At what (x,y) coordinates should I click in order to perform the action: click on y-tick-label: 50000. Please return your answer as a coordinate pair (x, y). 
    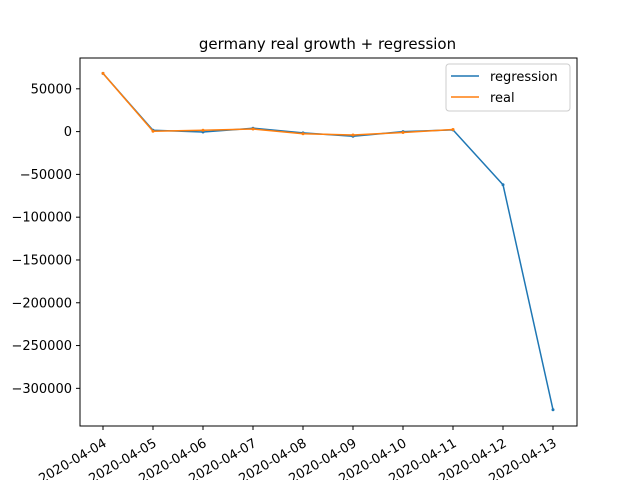
    Looking at the image, I should click on (51, 89).